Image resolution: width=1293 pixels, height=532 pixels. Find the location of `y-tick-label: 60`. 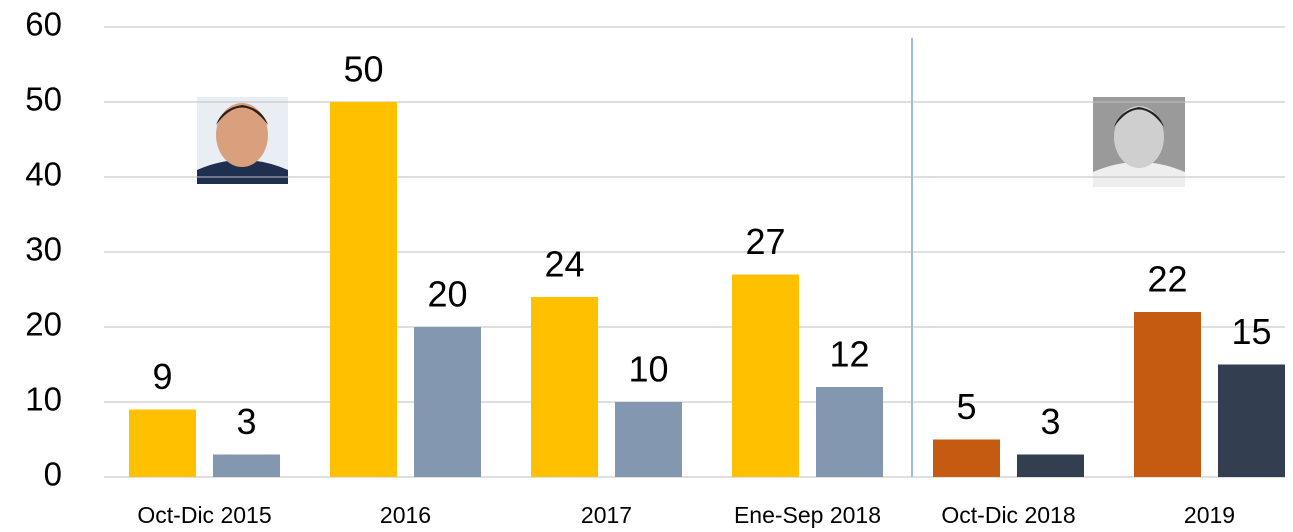

y-tick-label: 60 is located at coordinates (43, 24).